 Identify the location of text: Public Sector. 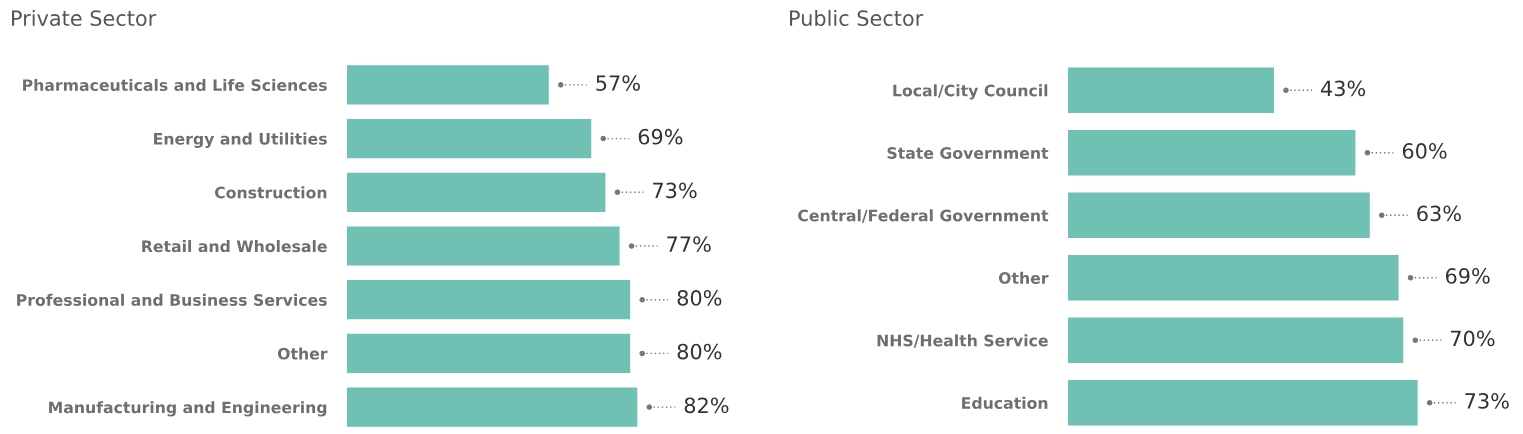
(857, 18).